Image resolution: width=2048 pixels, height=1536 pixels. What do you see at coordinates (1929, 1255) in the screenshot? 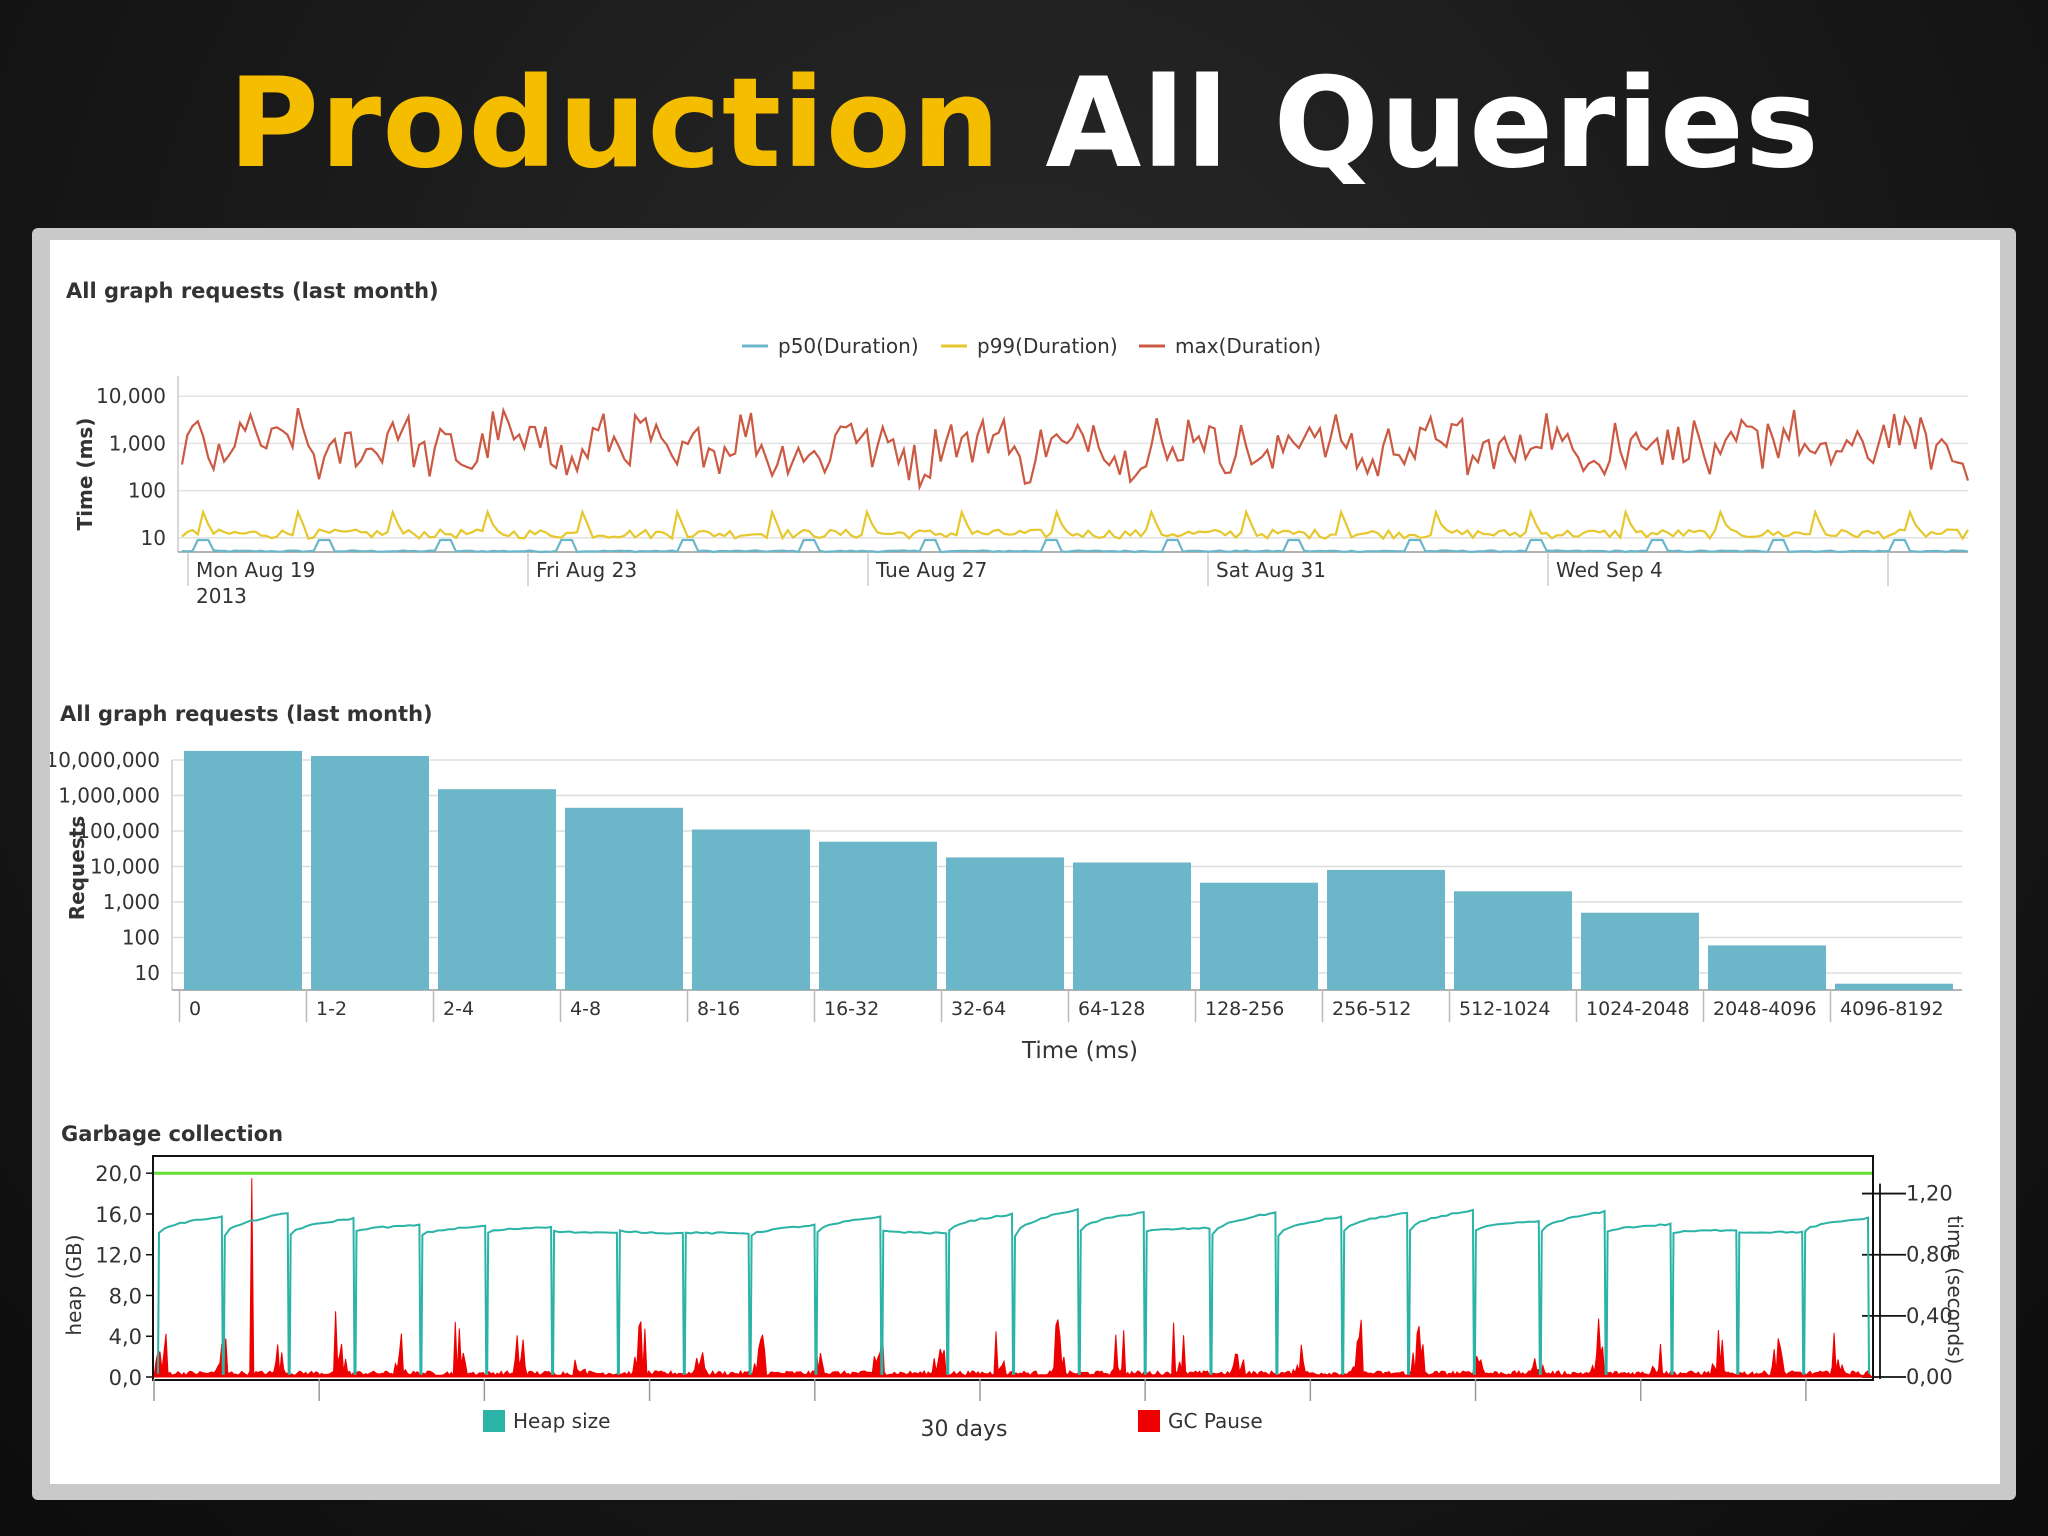
I see `gc-y2-tick-label: 0,80` at bounding box center [1929, 1255].